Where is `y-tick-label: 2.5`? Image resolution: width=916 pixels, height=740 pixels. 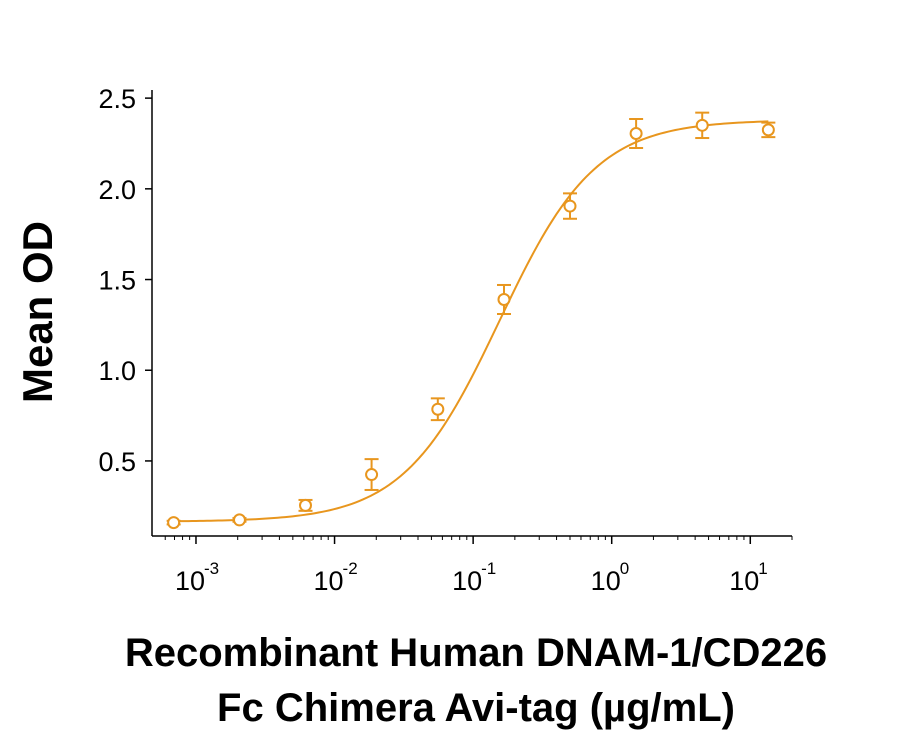 y-tick-label: 2.5 is located at coordinates (117, 99).